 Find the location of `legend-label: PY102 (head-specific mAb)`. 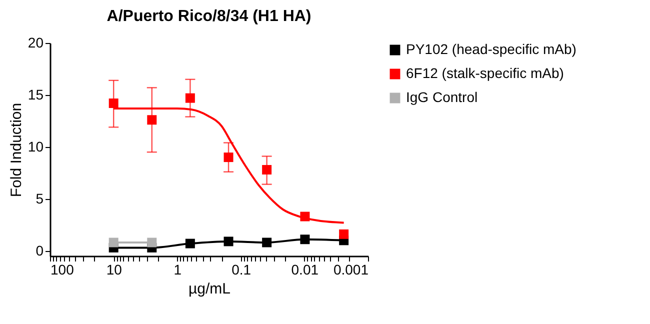

legend-label: PY102 (head-specific mAb) is located at coordinates (491, 49).